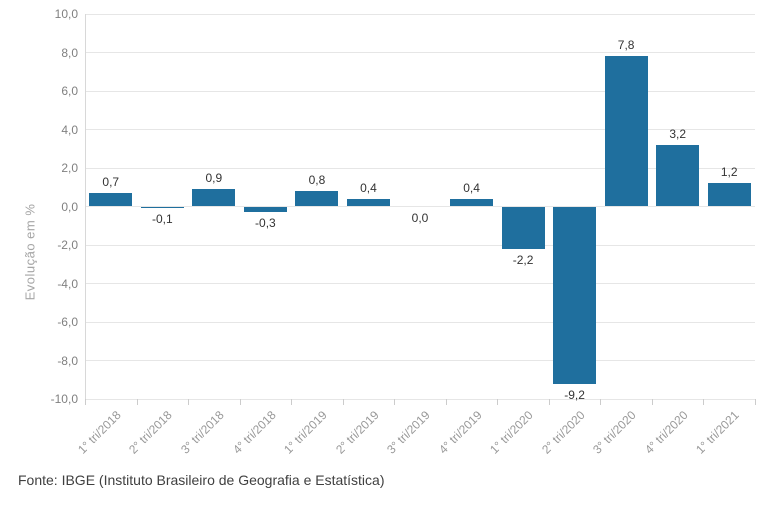 The image size is (782, 507). What do you see at coordinates (729, 172) in the screenshot?
I see `bar-value-label: 1,2` at bounding box center [729, 172].